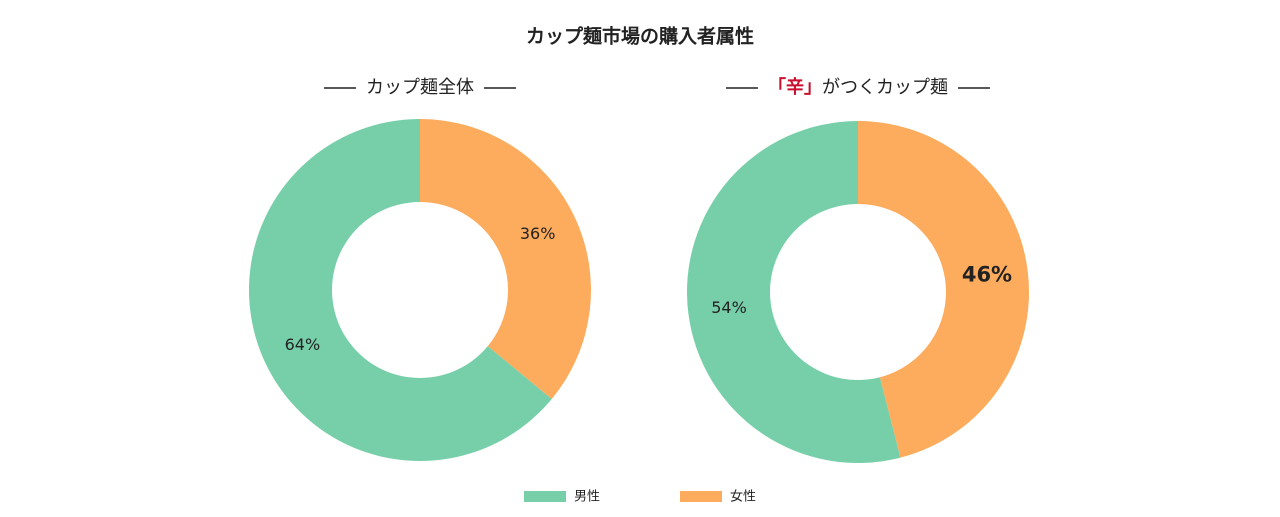 The height and width of the screenshot is (517, 1280). Describe the element at coordinates (885, 87) in the screenshot. I see `subtitle-part: がつくカップ麺` at that location.